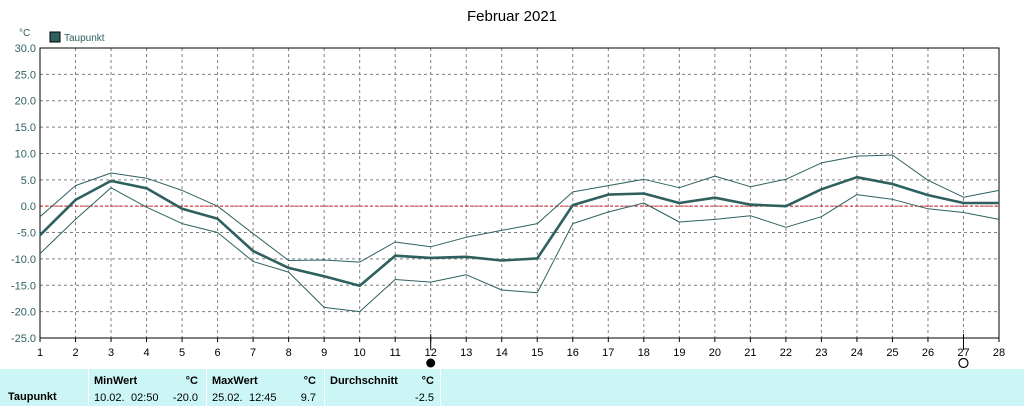 The height and width of the screenshot is (406, 1024). Describe the element at coordinates (25, 102) in the screenshot. I see `y-tick-label: 20.0` at that location.